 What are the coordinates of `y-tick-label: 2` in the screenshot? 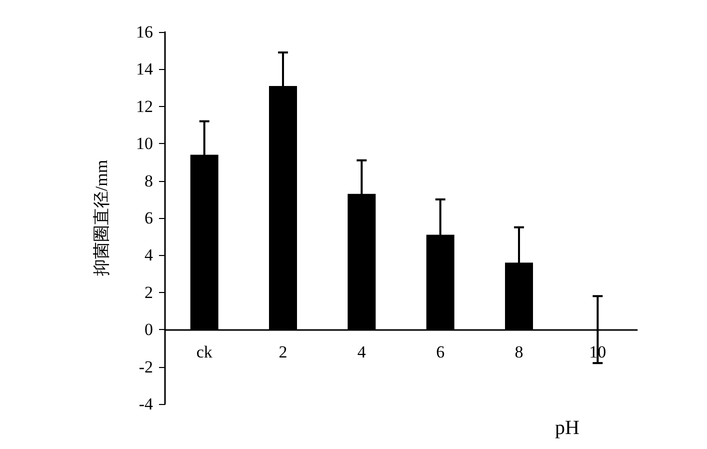 It's located at (148, 292).